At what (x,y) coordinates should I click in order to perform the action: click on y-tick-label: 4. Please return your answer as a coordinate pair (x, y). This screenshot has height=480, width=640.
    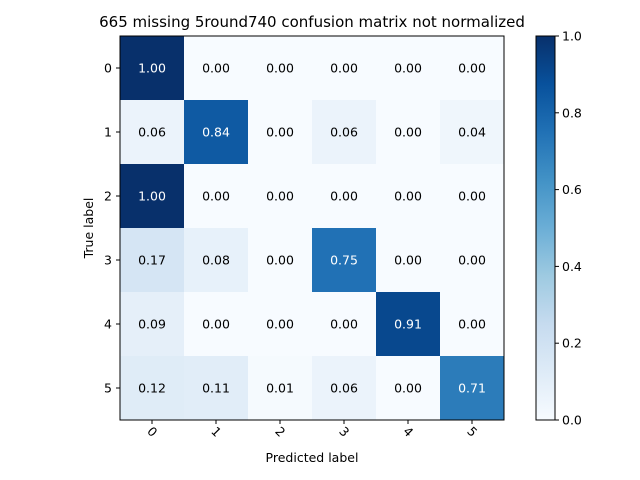
    Looking at the image, I should click on (108, 324).